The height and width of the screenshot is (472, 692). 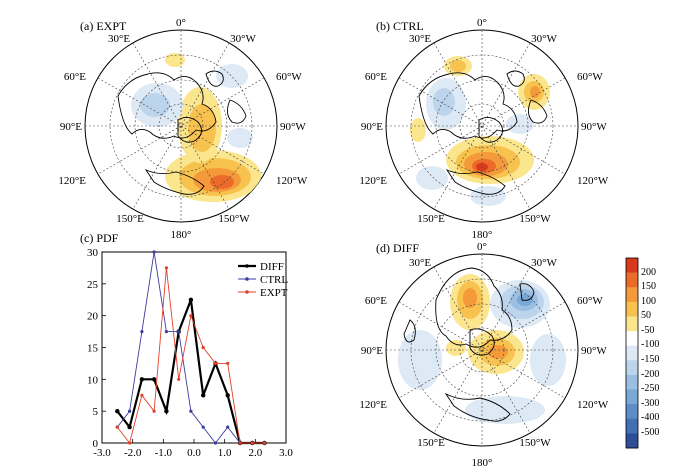 What do you see at coordinates (648, 272) in the screenshot?
I see `cb-tick: 200` at bounding box center [648, 272].